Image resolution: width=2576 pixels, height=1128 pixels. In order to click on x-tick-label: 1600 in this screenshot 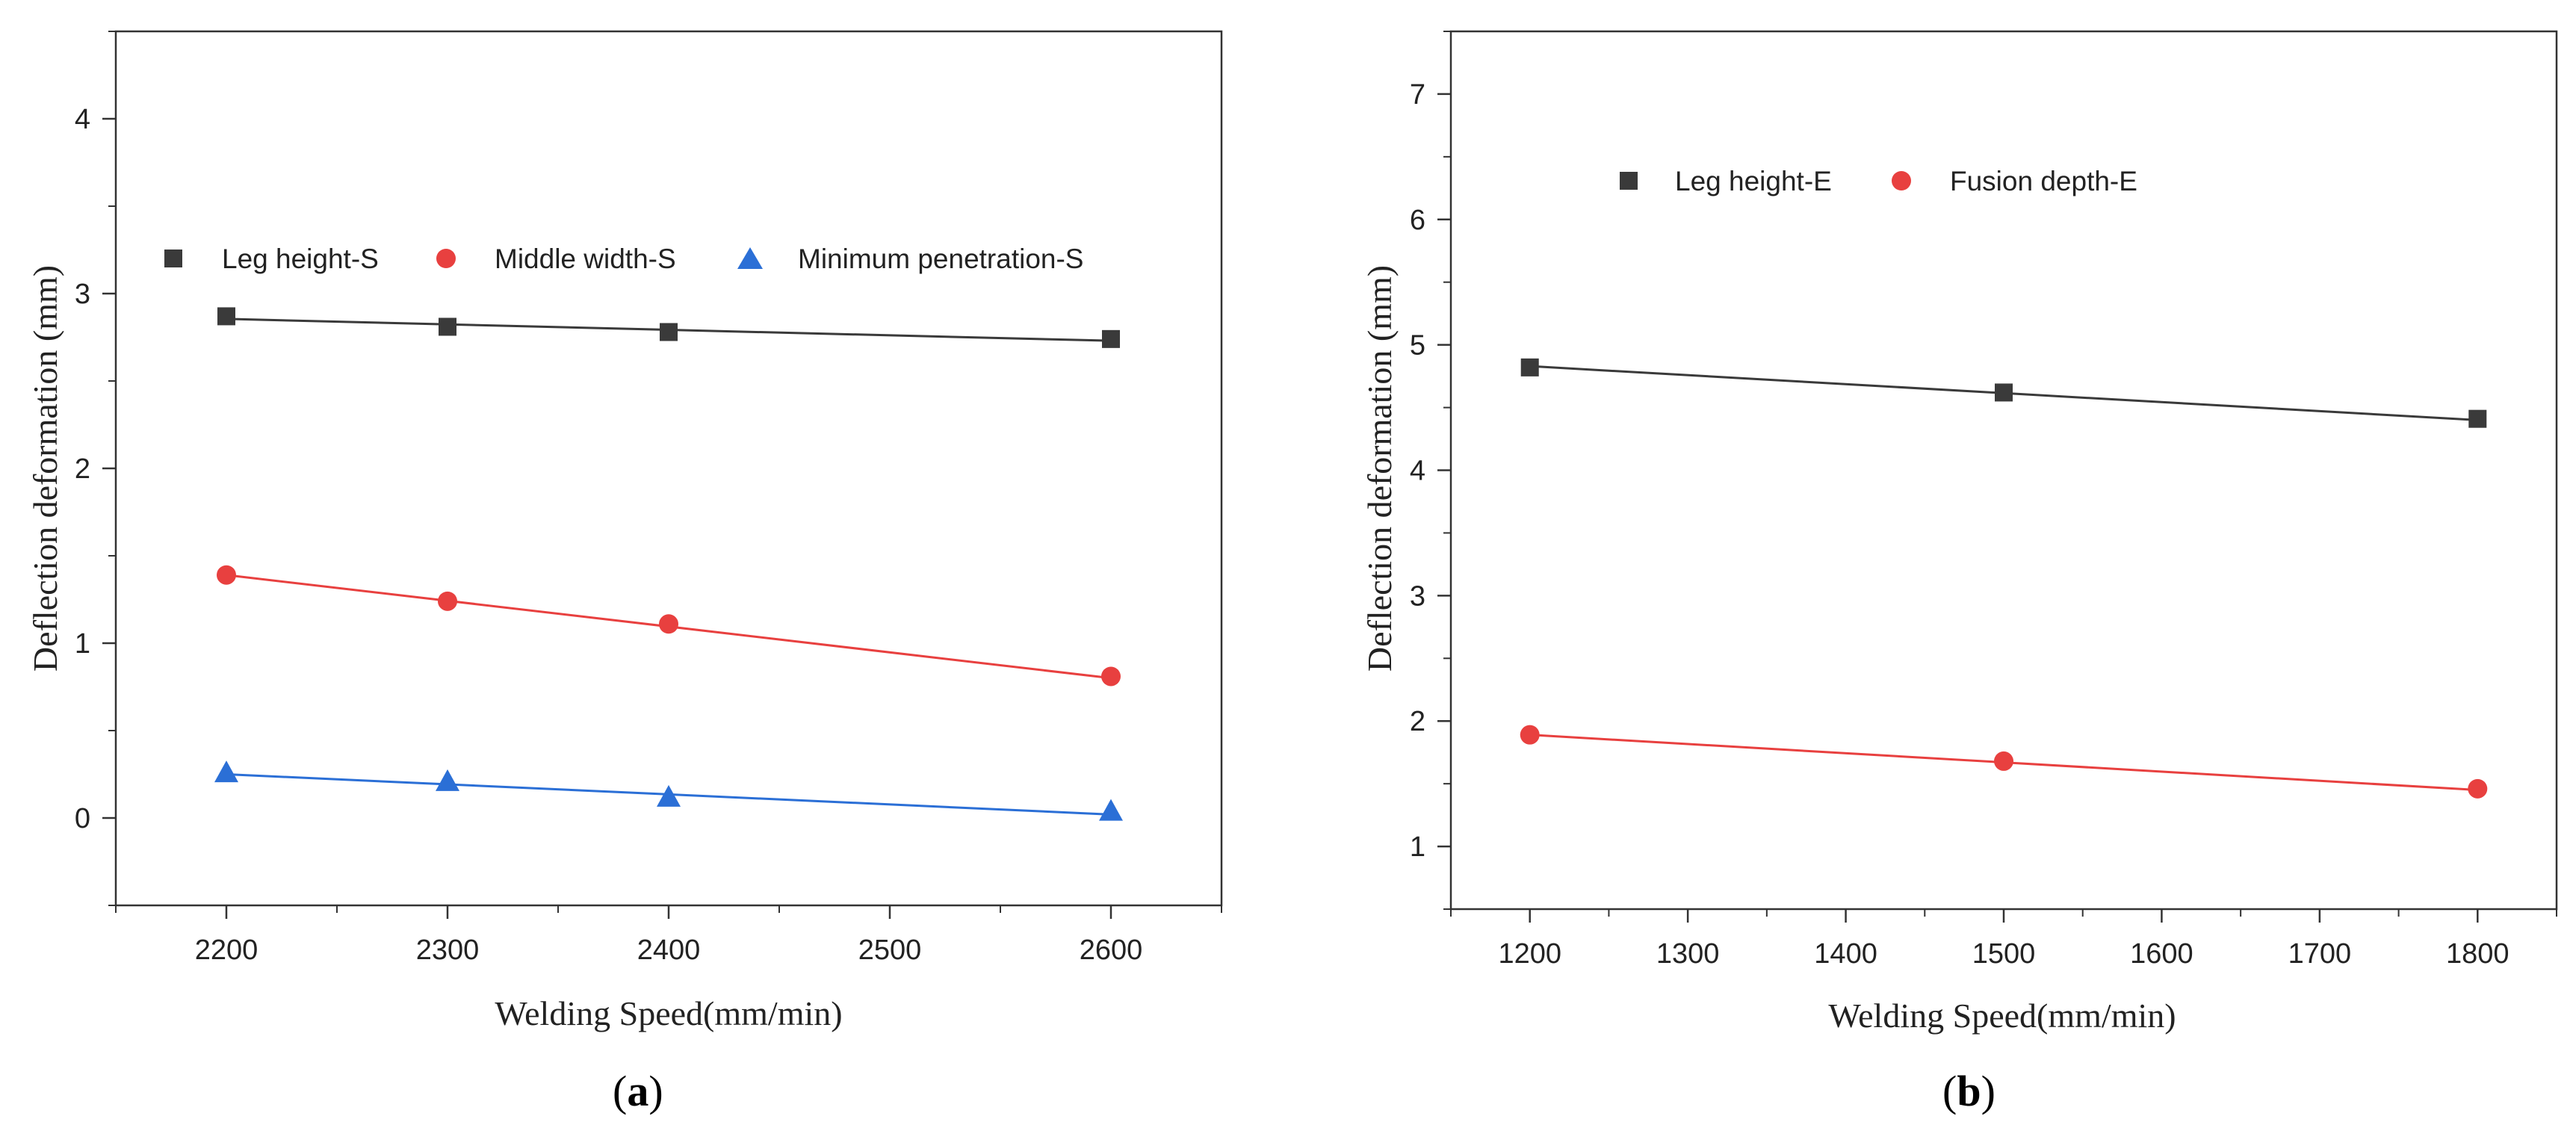, I will do `click(2161, 954)`.